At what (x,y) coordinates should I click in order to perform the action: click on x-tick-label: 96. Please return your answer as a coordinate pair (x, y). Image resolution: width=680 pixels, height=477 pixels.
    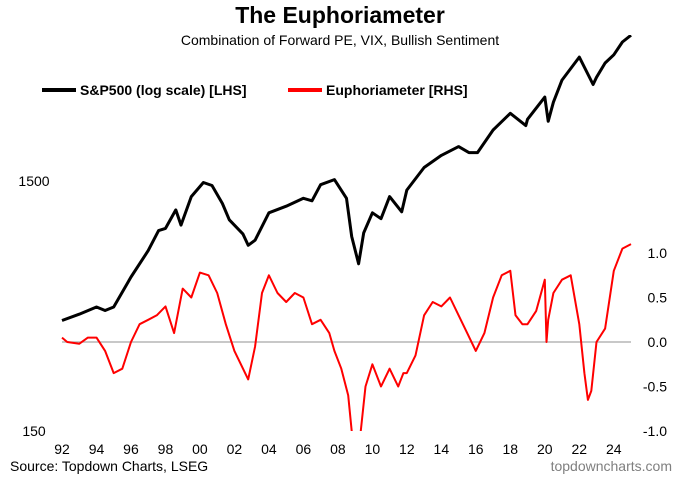
    Looking at the image, I should click on (131, 449).